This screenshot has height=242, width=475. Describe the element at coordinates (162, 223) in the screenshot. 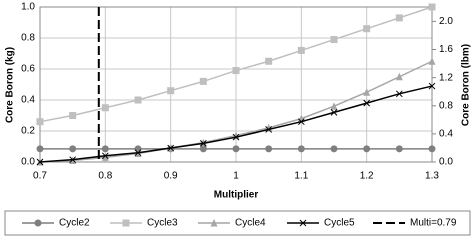

I see `legend-label: Cycle3` at that location.